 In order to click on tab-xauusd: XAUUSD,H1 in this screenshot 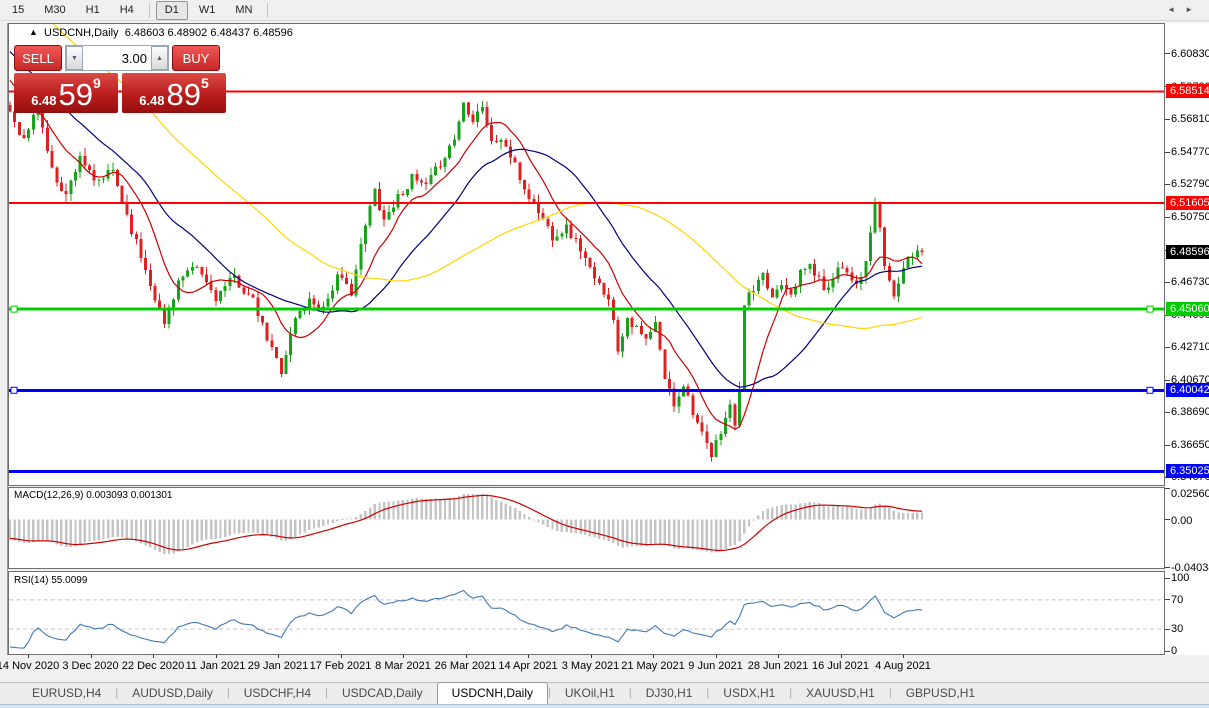, I will do `click(840, 693)`.